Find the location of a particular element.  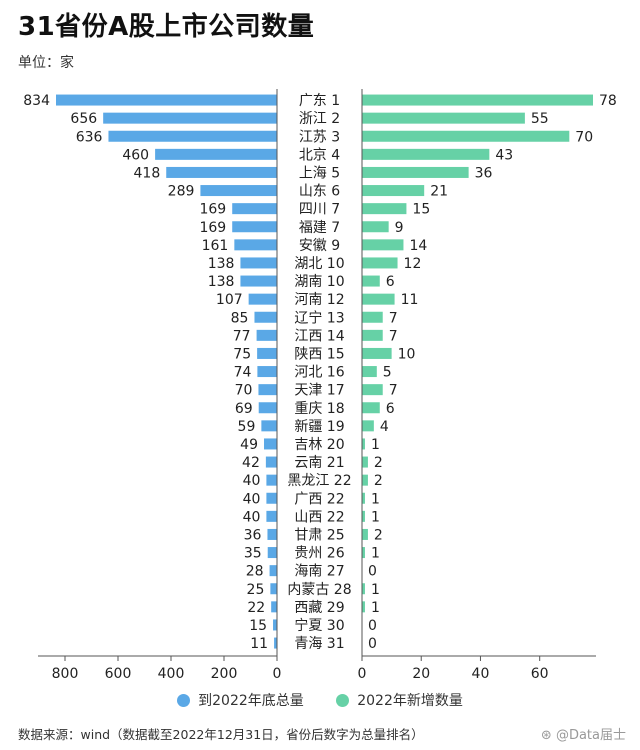

left-tick-label: 0 is located at coordinates (277, 674).